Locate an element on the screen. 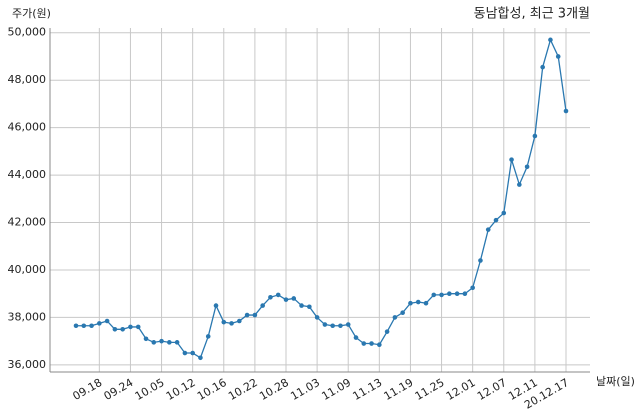 The image size is (640, 414). x-tick-label: 10.22 is located at coordinates (243, 389).